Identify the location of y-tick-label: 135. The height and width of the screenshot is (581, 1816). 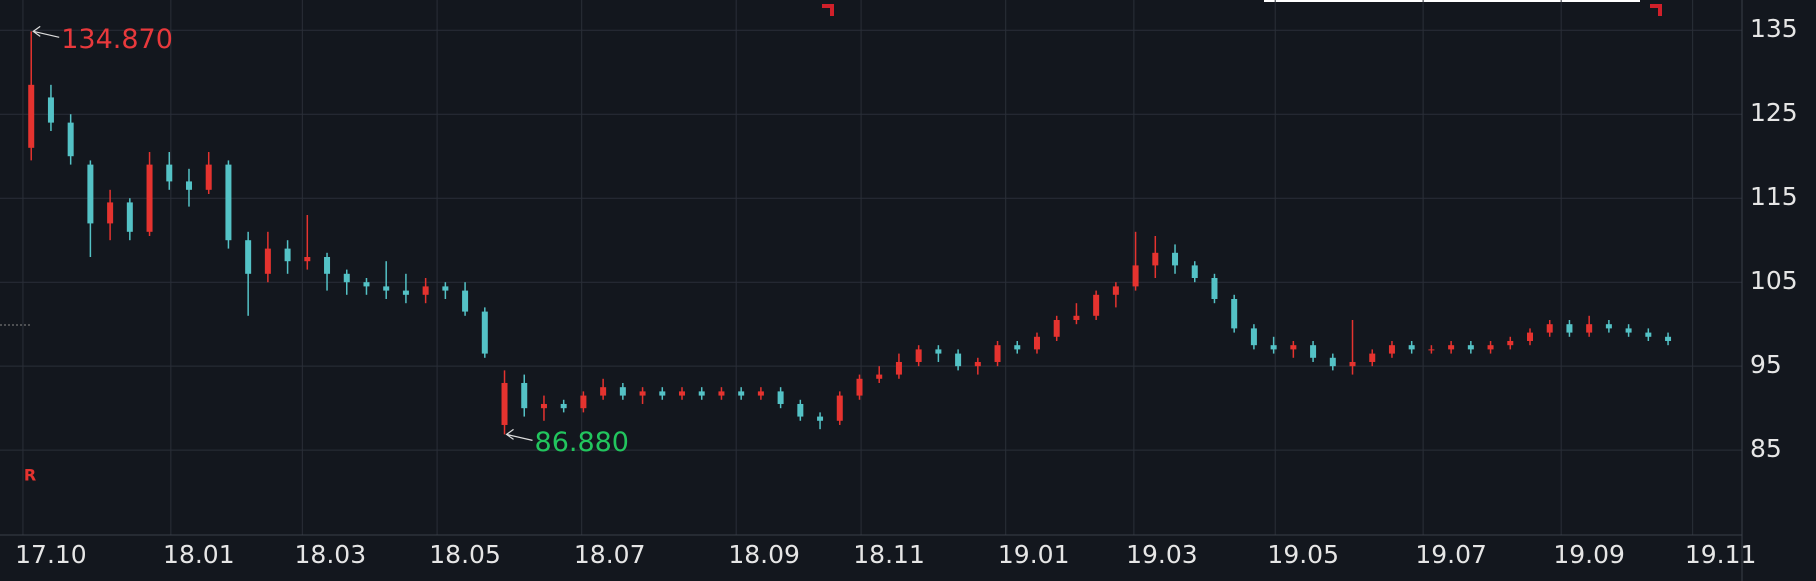
(1774, 28).